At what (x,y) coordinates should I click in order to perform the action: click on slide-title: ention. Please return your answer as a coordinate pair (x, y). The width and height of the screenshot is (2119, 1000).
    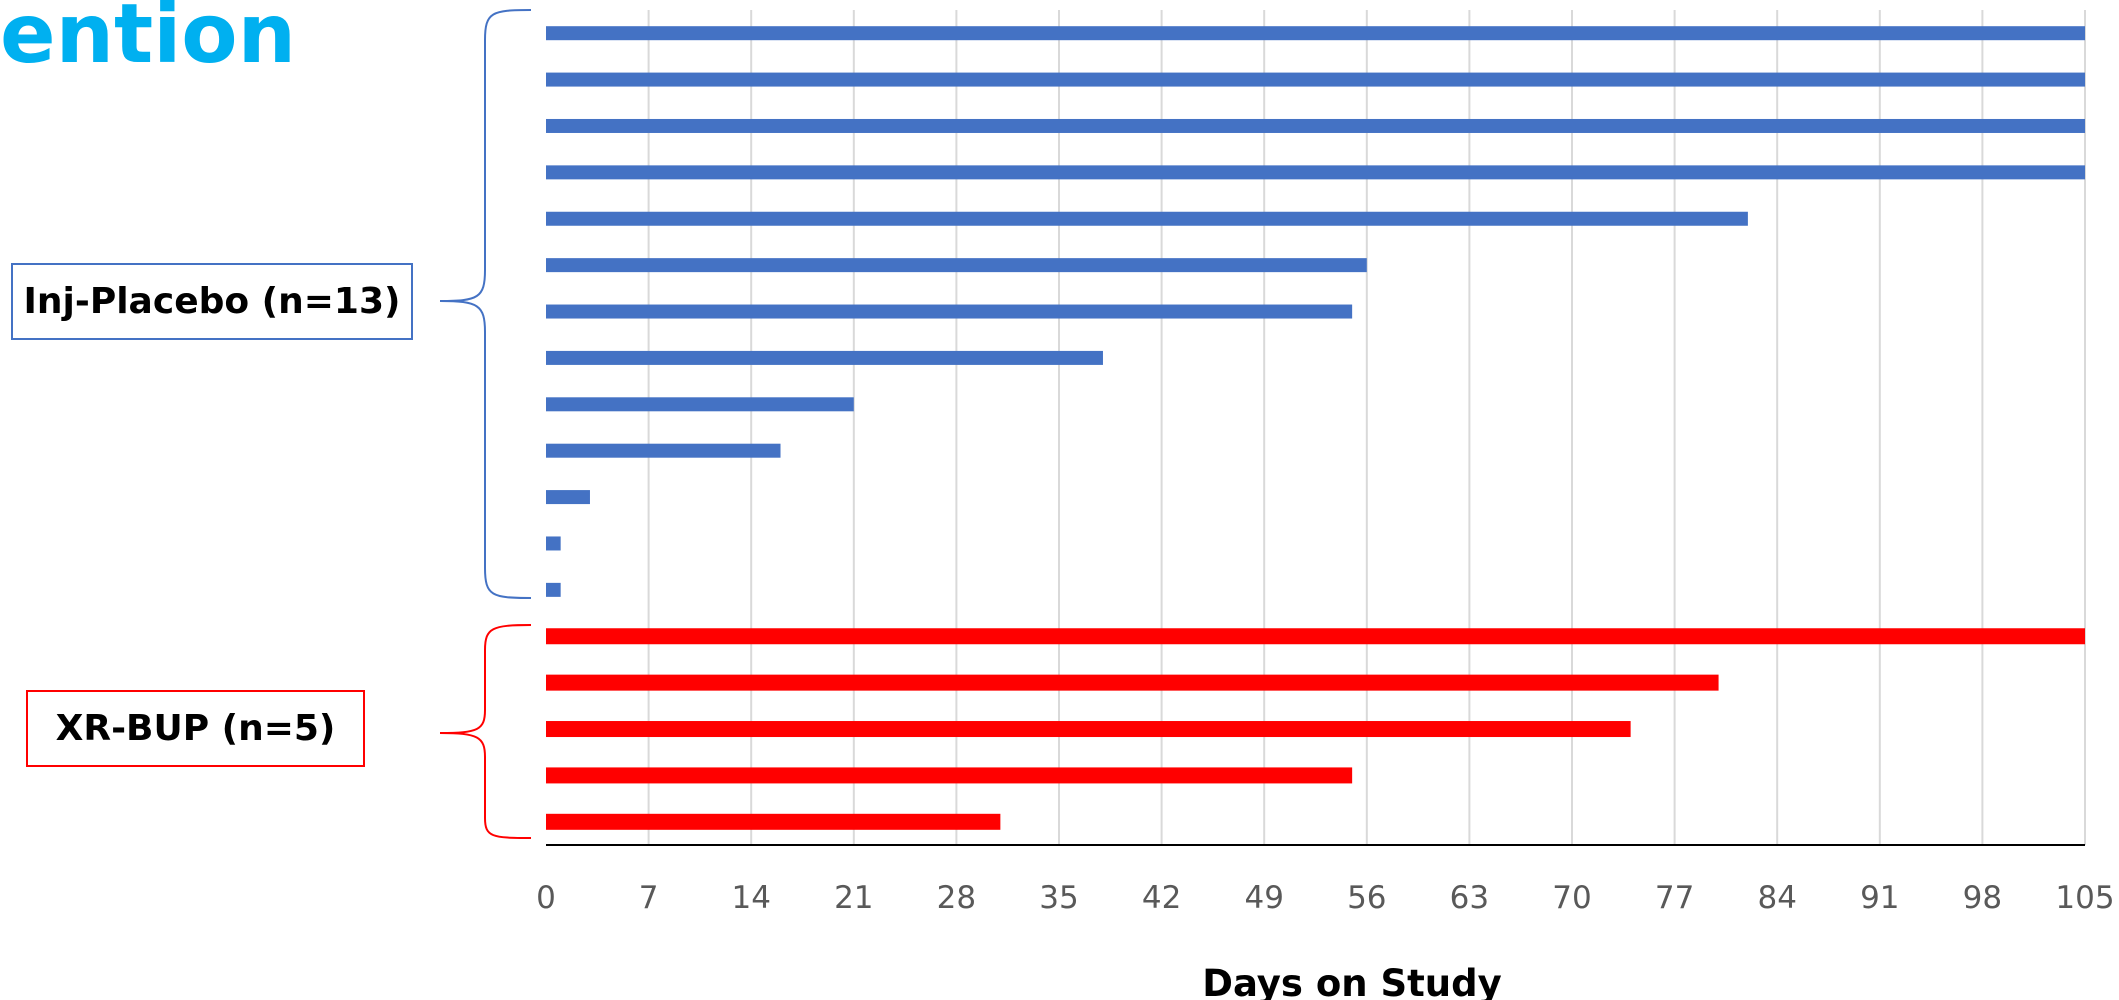
    Looking at the image, I should click on (148, 41).